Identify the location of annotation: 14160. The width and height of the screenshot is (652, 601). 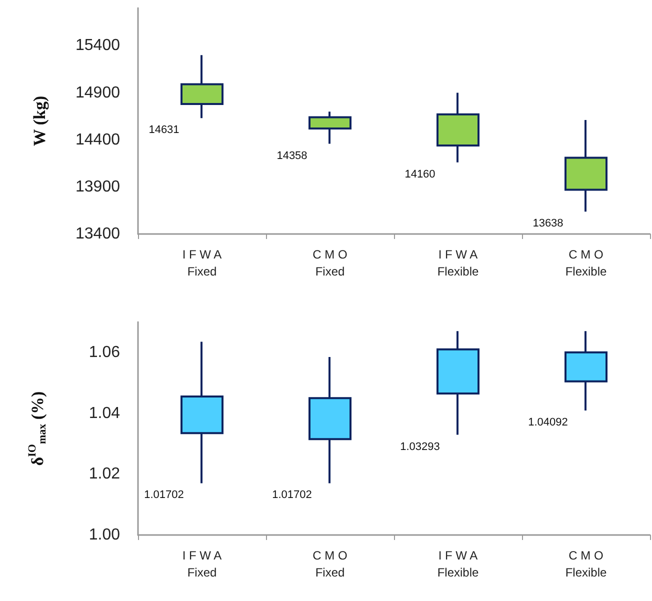
(420, 174).